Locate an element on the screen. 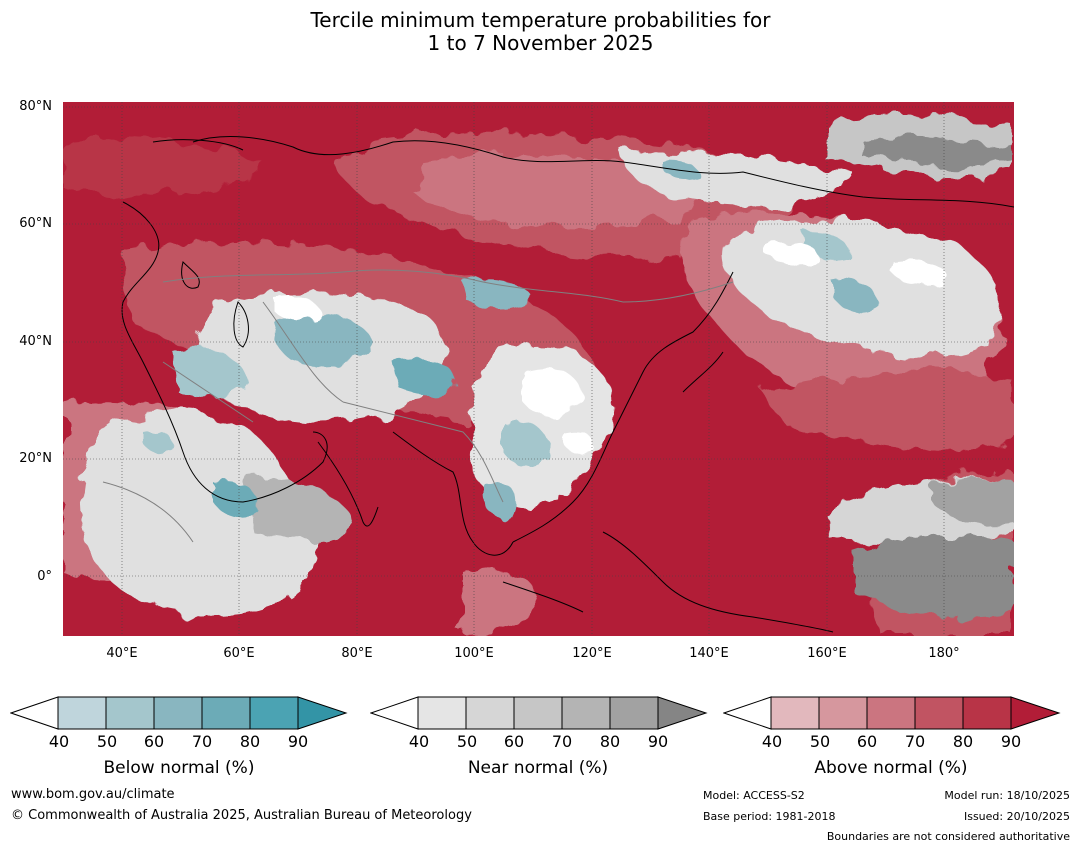 The image size is (1081, 850). colorbar-above-tick: 90 is located at coordinates (1011, 741).